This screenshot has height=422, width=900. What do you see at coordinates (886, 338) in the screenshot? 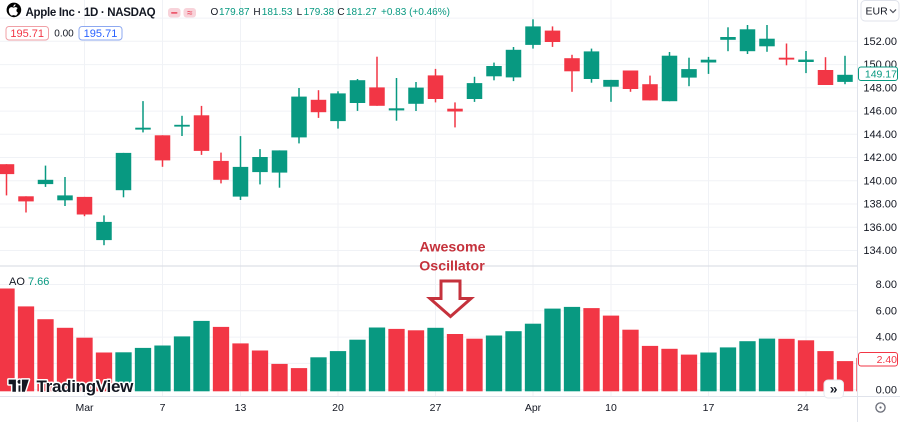
I see `svg-text: 4.00` at bounding box center [886, 338].